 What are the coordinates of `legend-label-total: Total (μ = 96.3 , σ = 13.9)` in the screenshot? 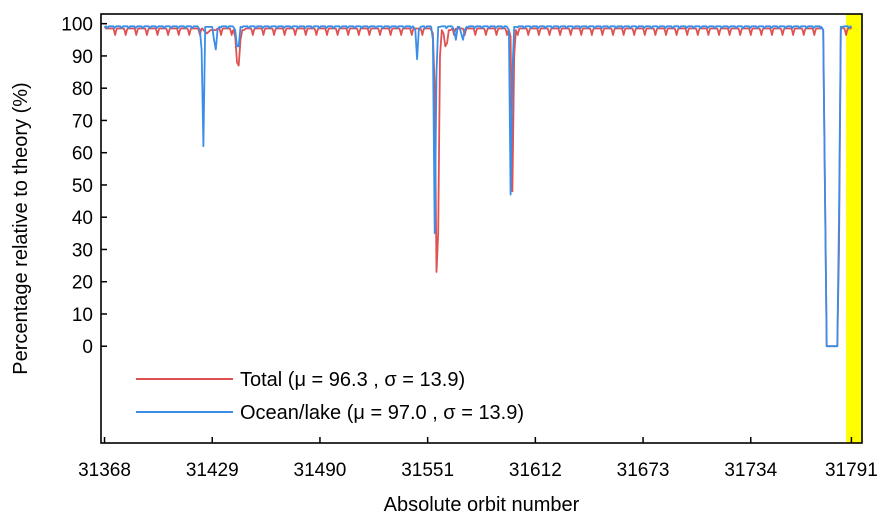 It's located at (352, 380).